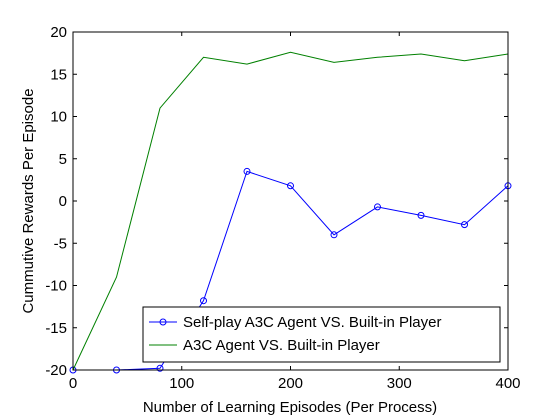 This screenshot has height=420, width=560. What do you see at coordinates (58, 117) in the screenshot?
I see `y-tick-label: 10` at bounding box center [58, 117].